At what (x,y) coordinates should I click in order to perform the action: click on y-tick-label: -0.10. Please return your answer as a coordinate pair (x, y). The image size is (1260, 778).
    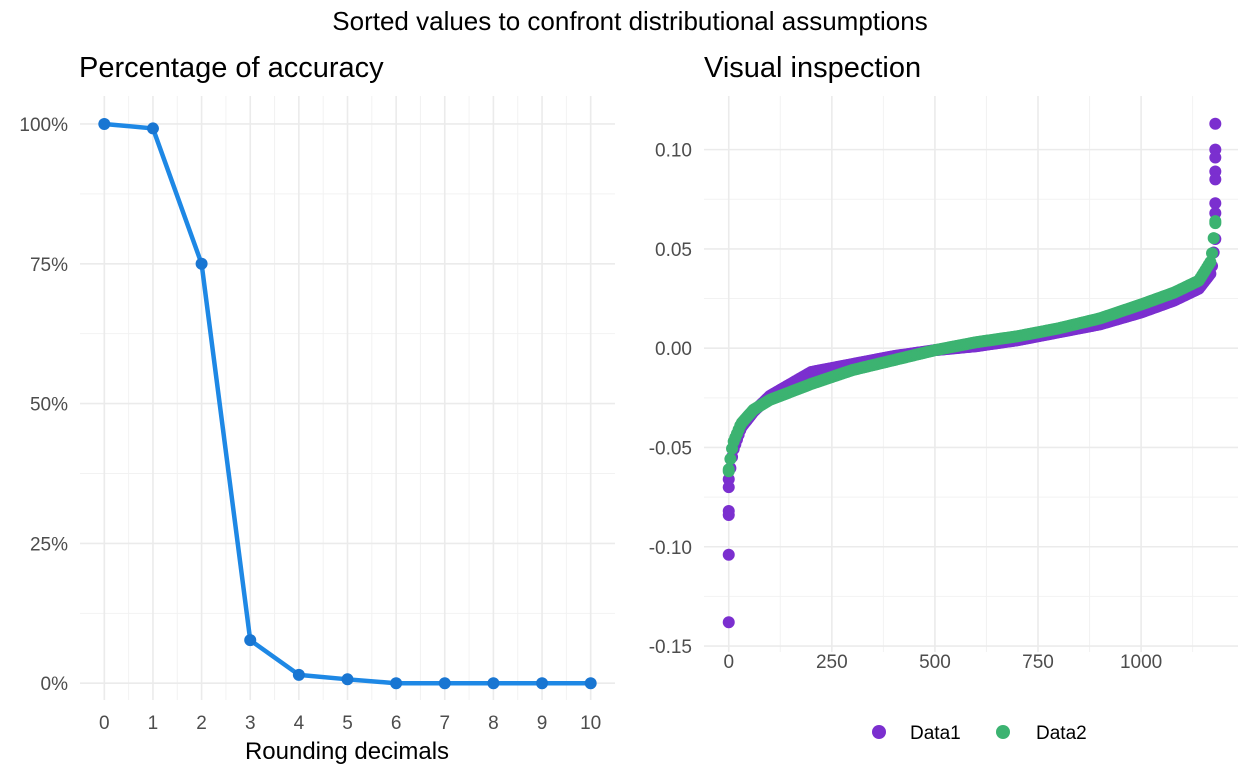
    Looking at the image, I should click on (670, 548).